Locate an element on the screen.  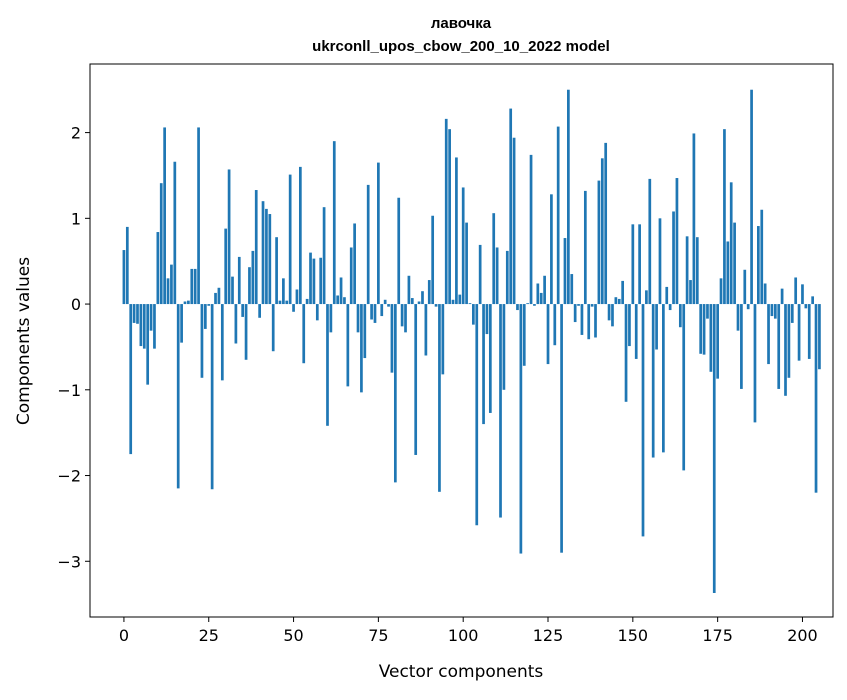
x-tick-label: 200 is located at coordinates (802, 635).